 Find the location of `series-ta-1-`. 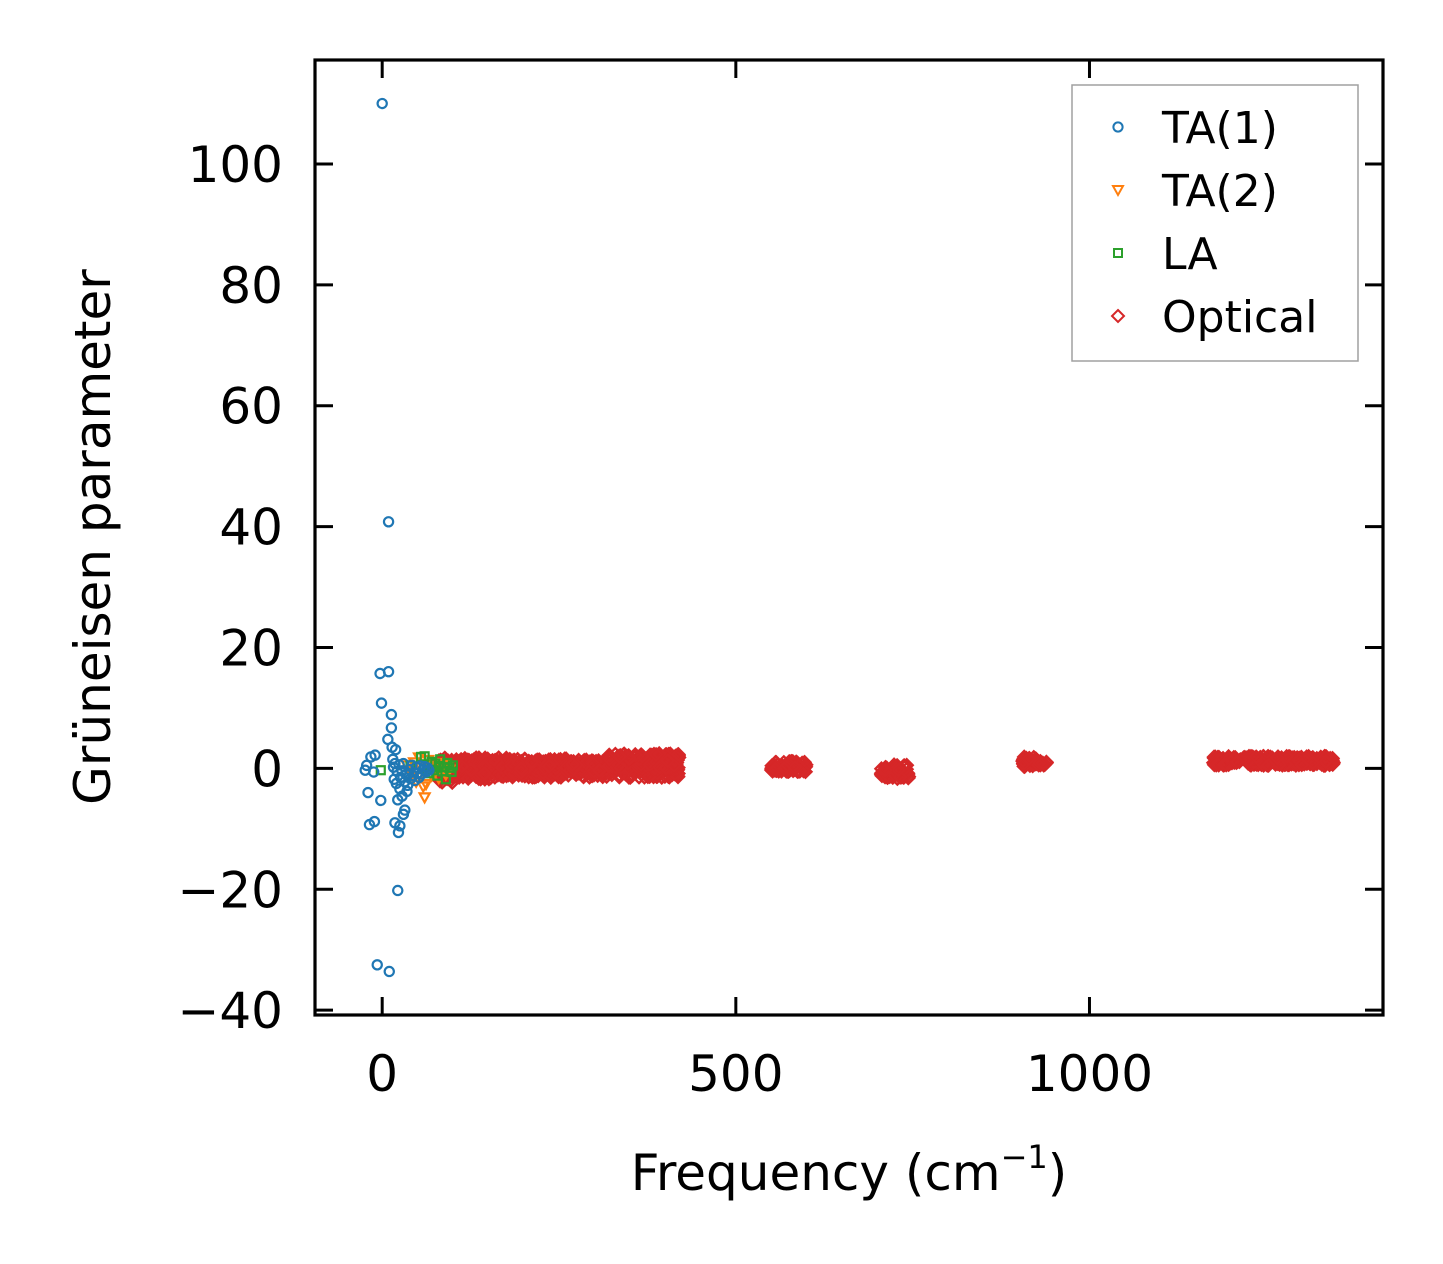

series-ta-1- is located at coordinates (397, 537).